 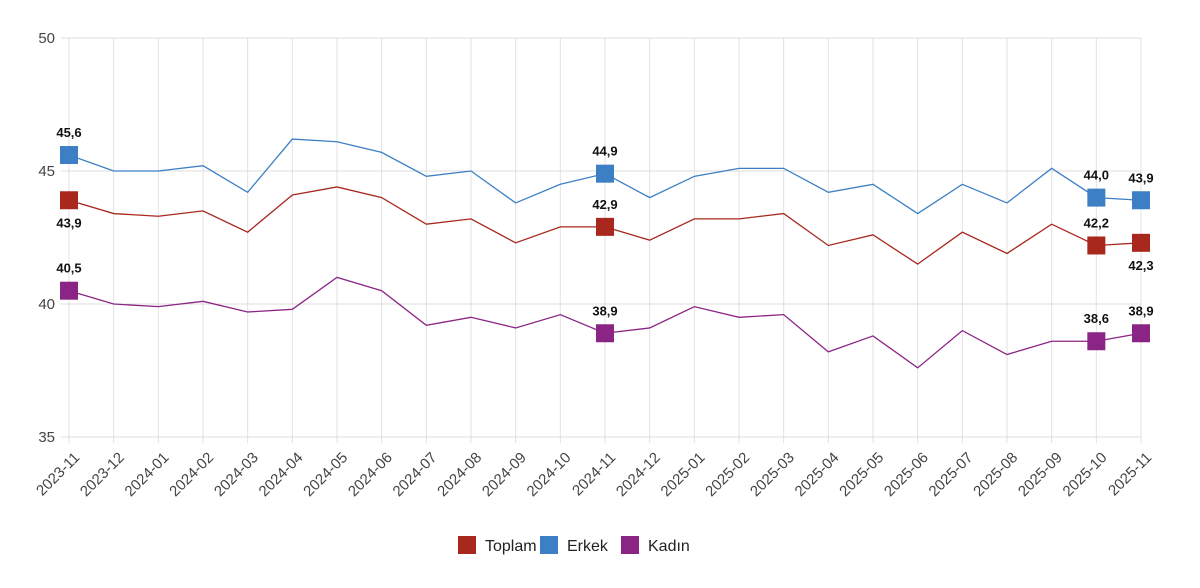 What do you see at coordinates (995, 474) in the screenshot?
I see `x-tick-label: 2025-08` at bounding box center [995, 474].